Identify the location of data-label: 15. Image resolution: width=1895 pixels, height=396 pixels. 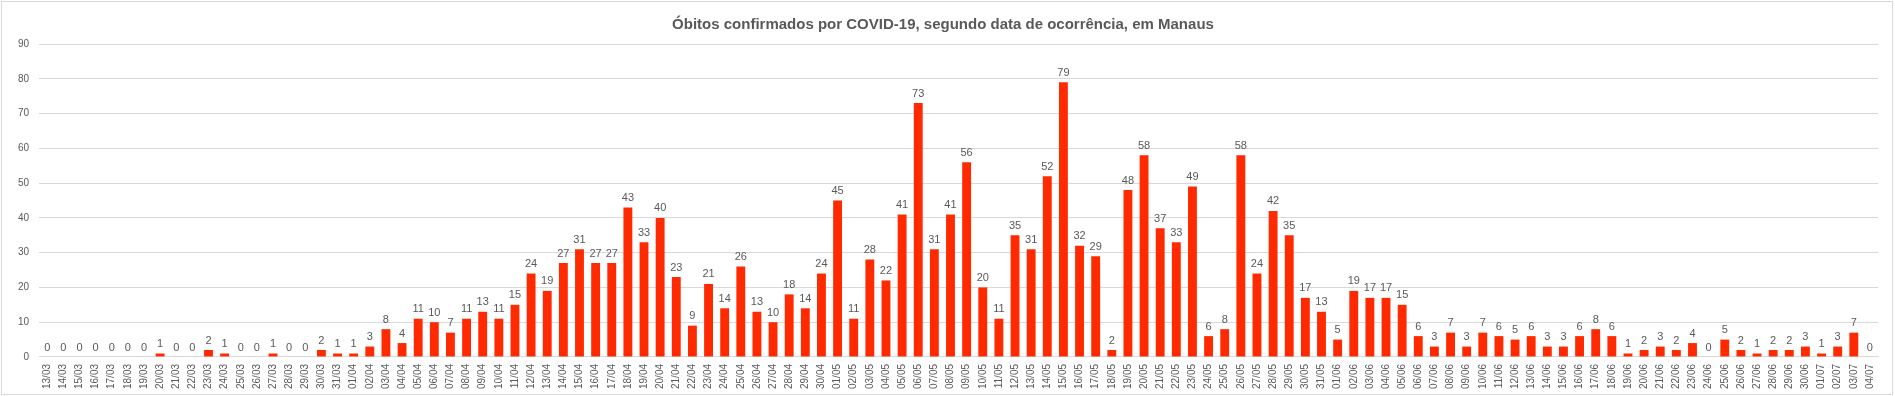
(515, 294).